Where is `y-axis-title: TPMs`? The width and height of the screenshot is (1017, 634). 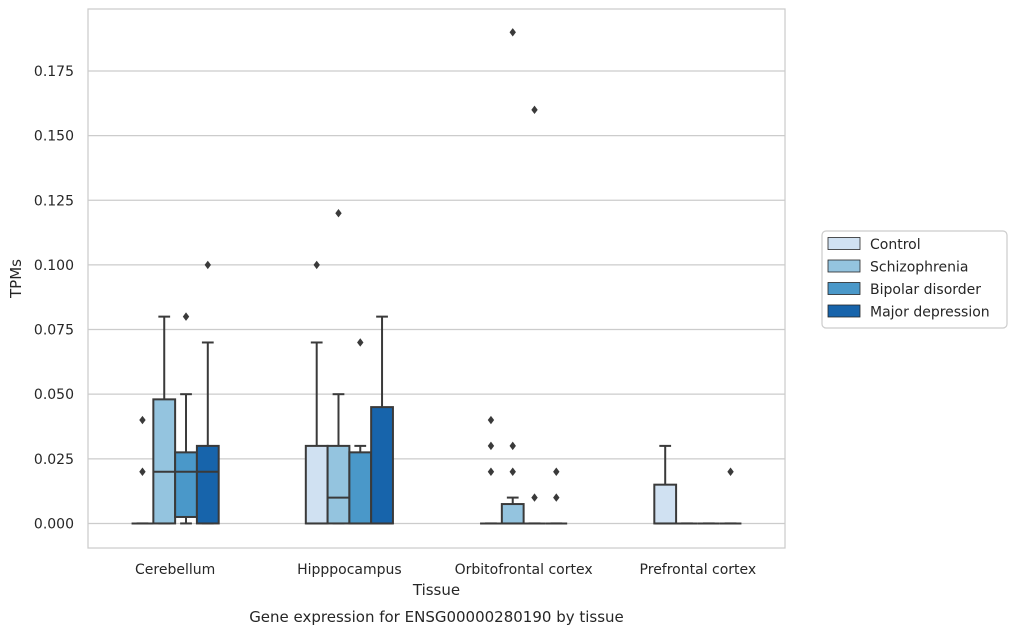 y-axis-title: TPMs is located at coordinates (16, 279).